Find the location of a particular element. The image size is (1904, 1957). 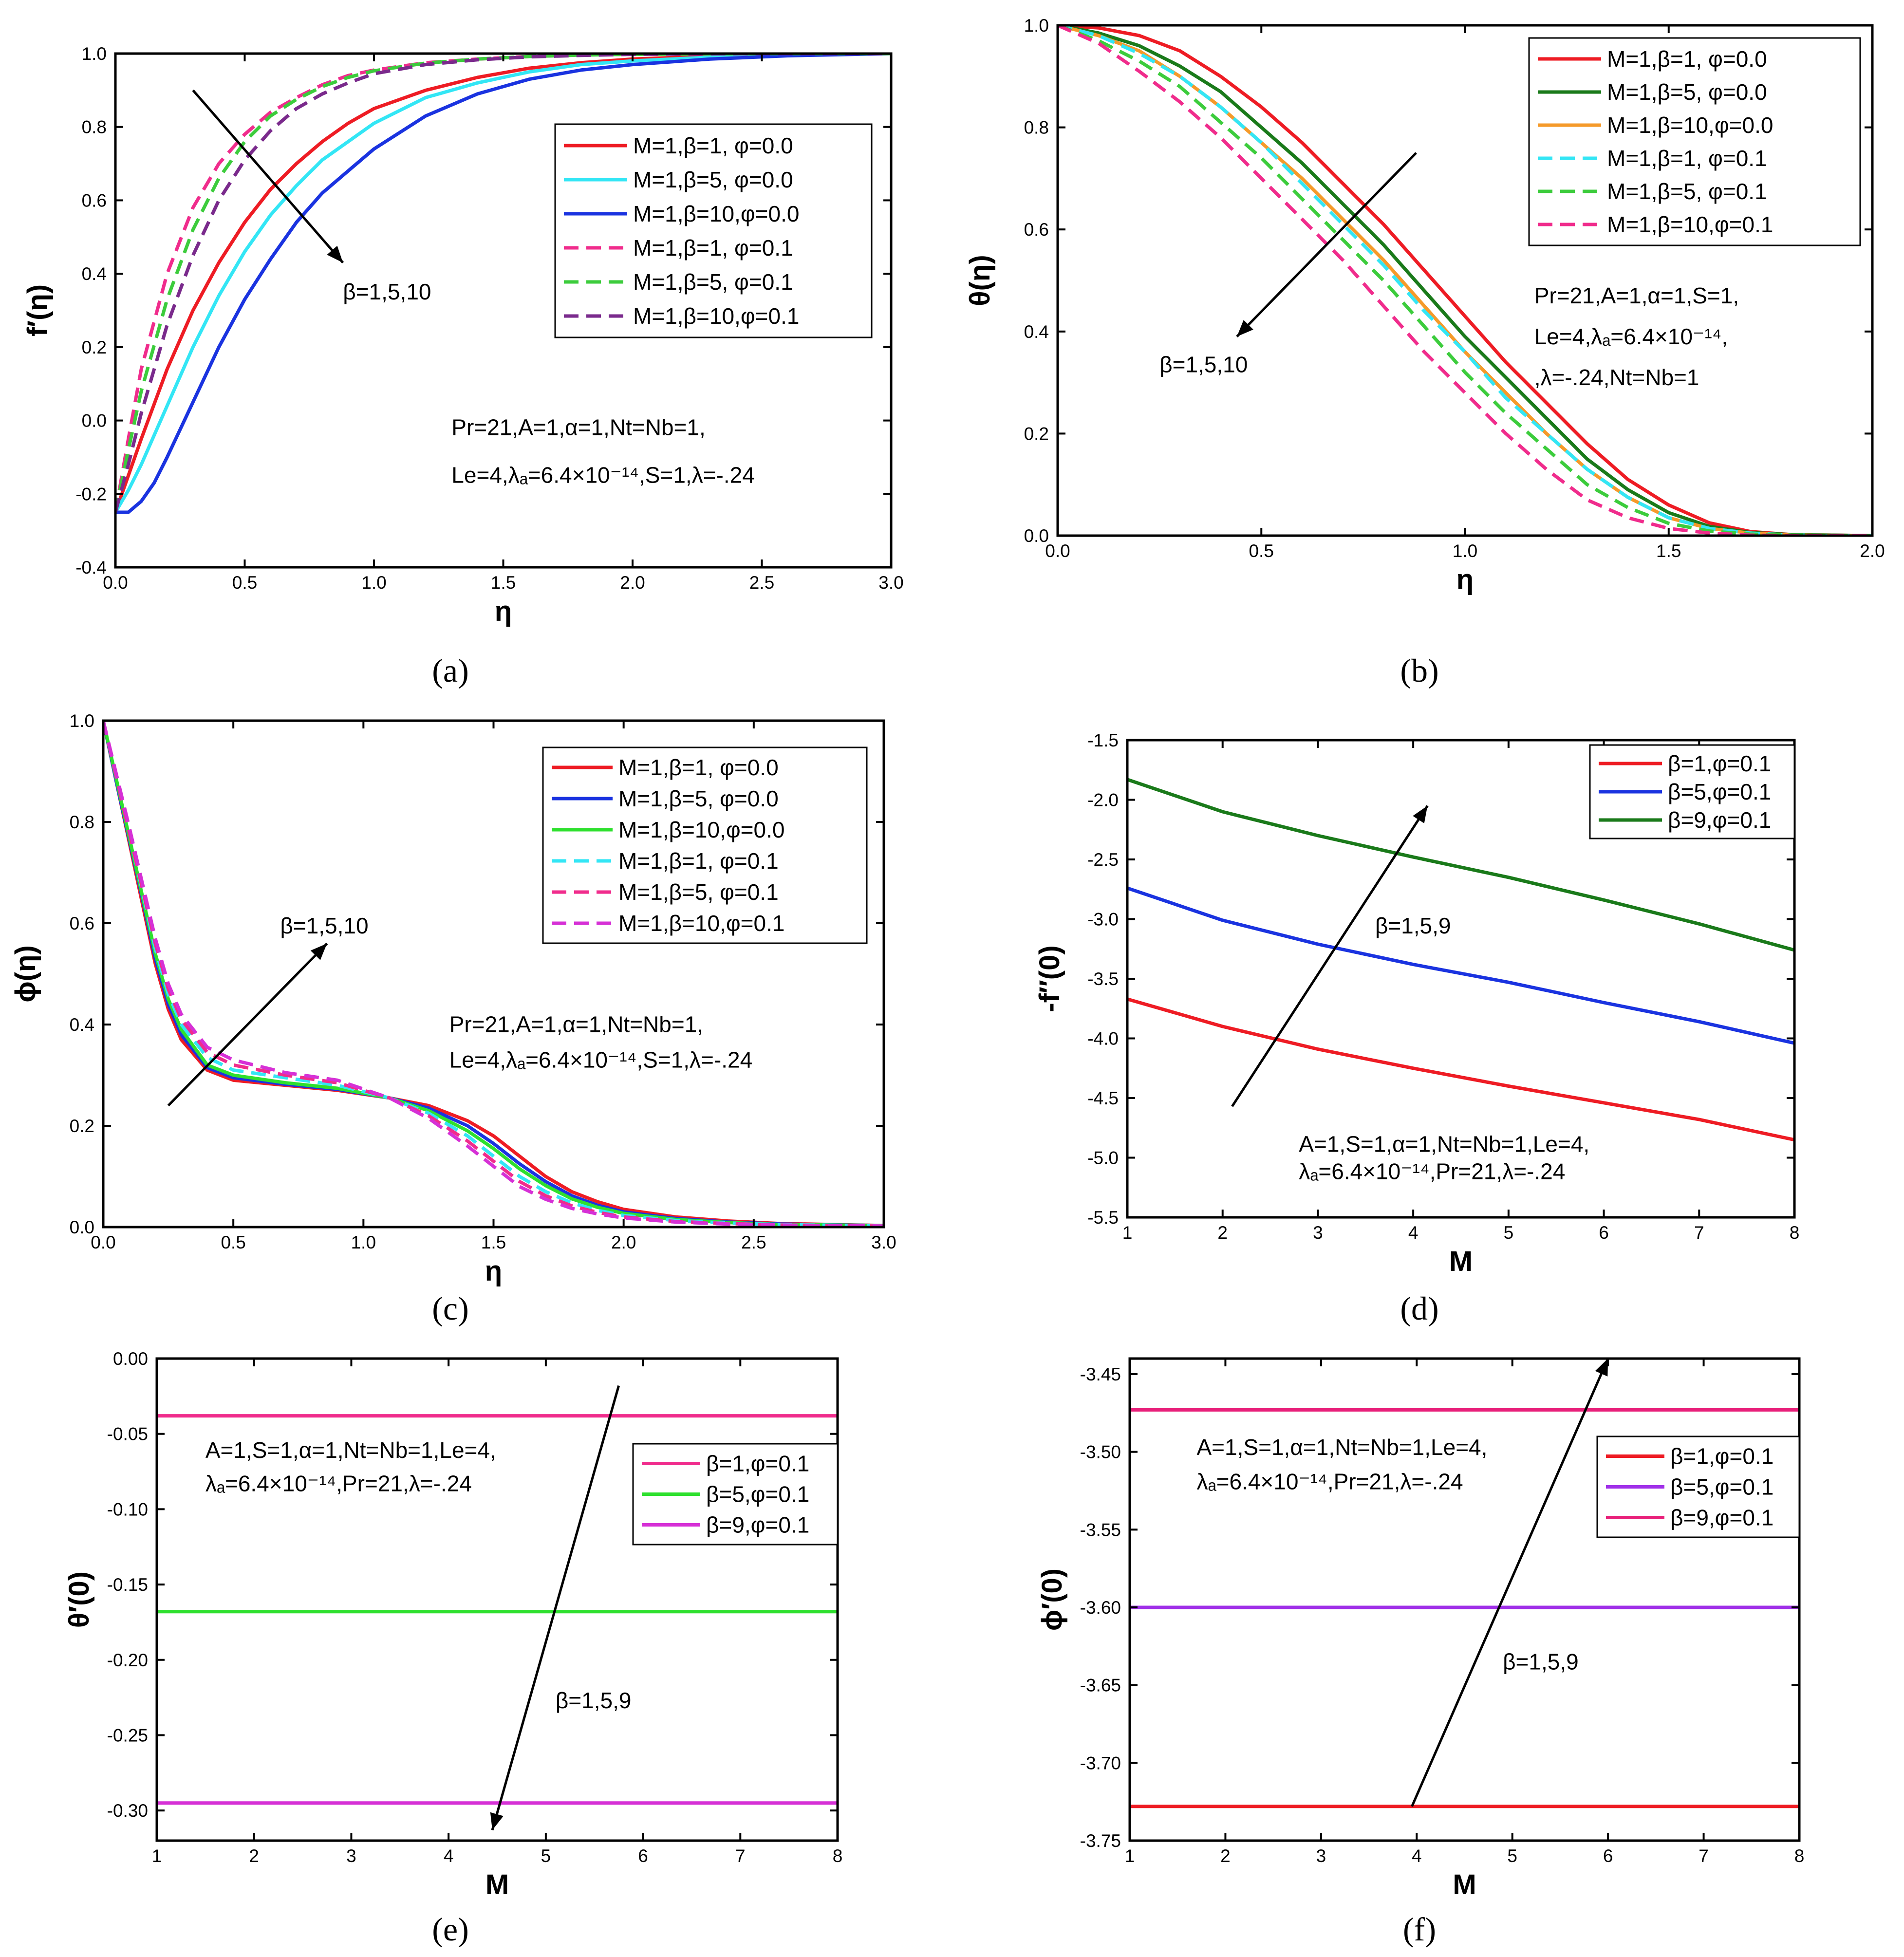

y-tick-label-c: 0.0 is located at coordinates (82, 1227).